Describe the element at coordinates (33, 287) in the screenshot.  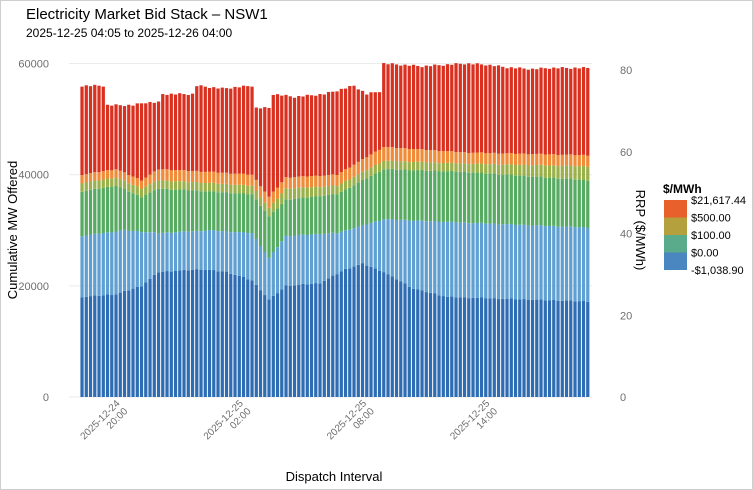
I see `y-tick-label: 20000` at that location.